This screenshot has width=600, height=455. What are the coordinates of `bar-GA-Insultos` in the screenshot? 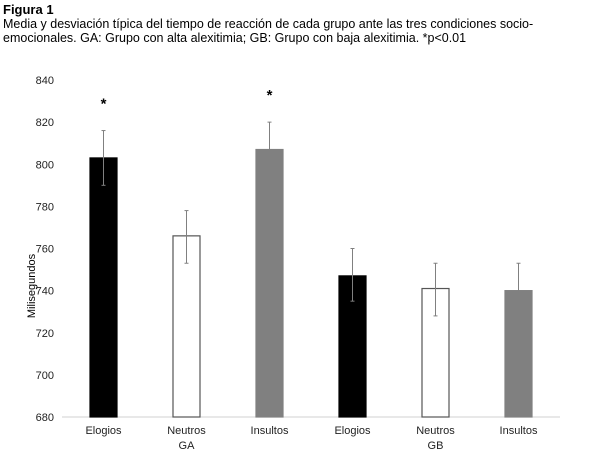 It's located at (269, 283).